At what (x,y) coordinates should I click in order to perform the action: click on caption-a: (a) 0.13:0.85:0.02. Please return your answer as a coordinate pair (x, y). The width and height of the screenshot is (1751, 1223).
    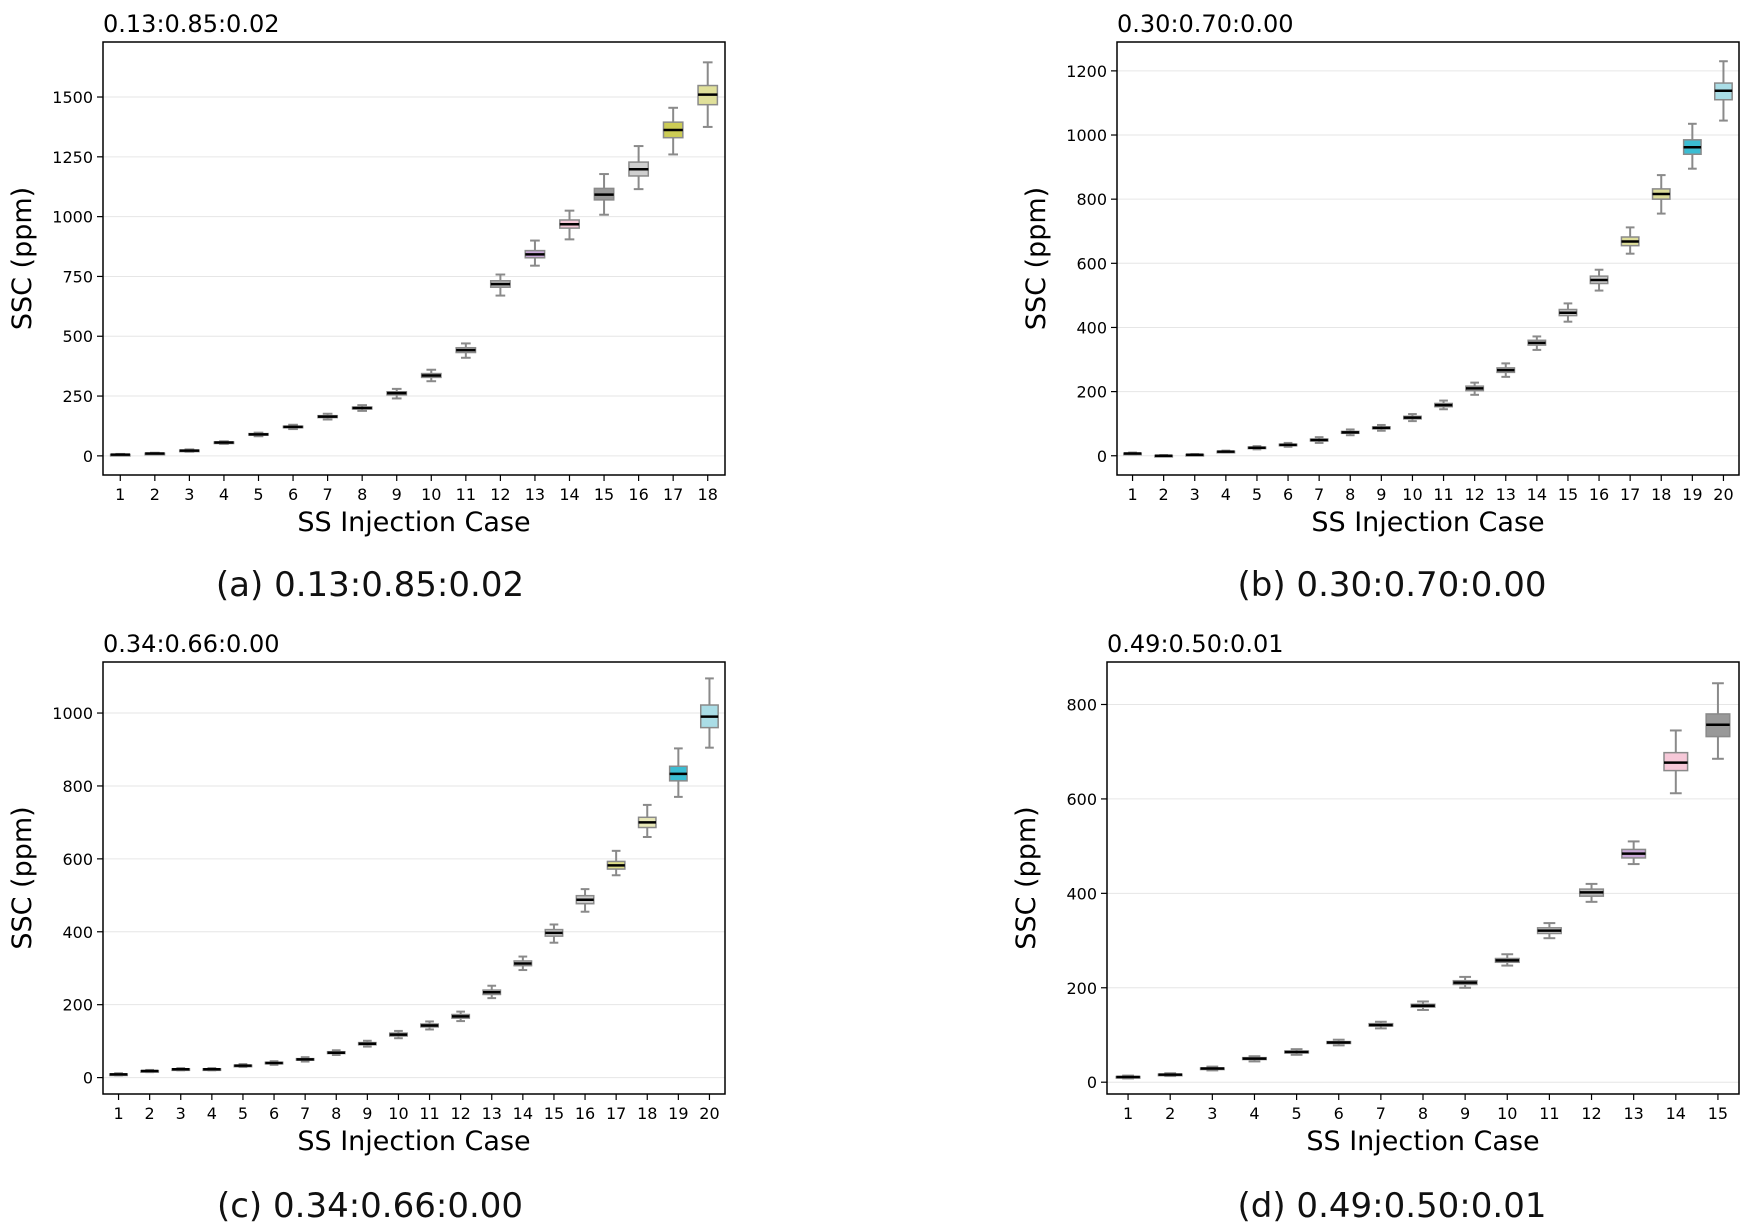
    Looking at the image, I should click on (370, 585).